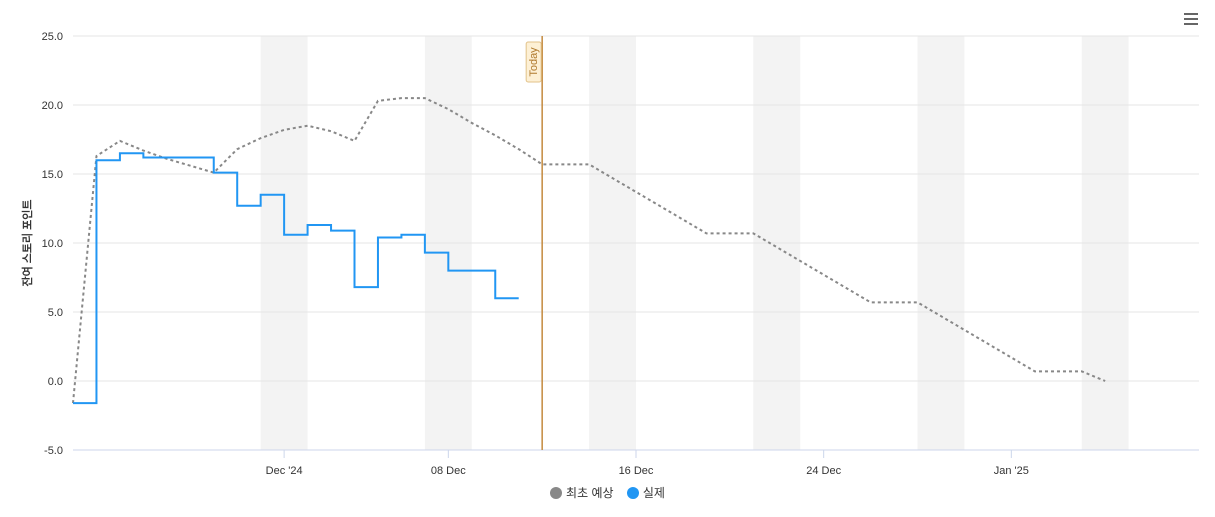 The width and height of the screenshot is (1215, 517). Describe the element at coordinates (823, 471) in the screenshot. I see `x-tick-label: 24 Dec` at that location.